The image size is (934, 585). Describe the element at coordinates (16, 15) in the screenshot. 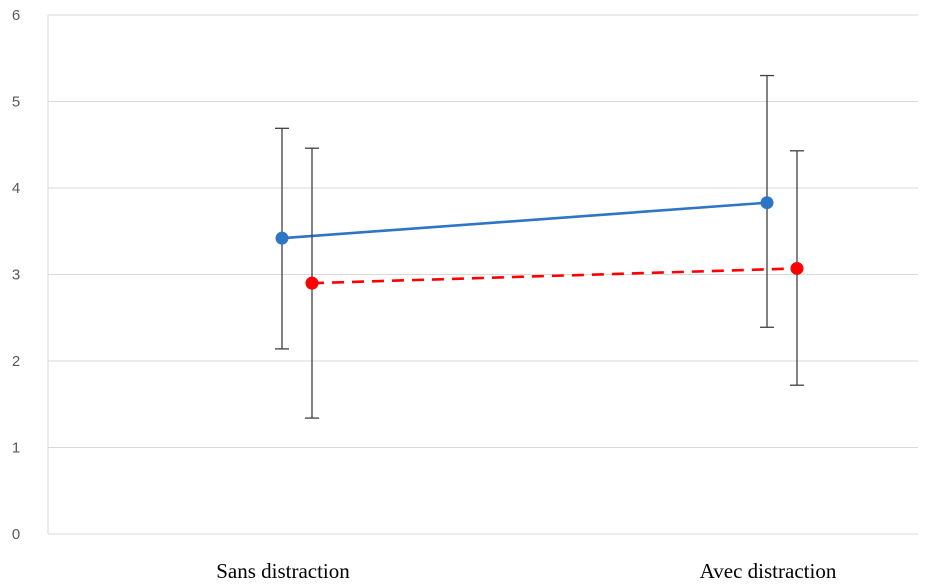

I see `y-tick-label: 6` at that location.